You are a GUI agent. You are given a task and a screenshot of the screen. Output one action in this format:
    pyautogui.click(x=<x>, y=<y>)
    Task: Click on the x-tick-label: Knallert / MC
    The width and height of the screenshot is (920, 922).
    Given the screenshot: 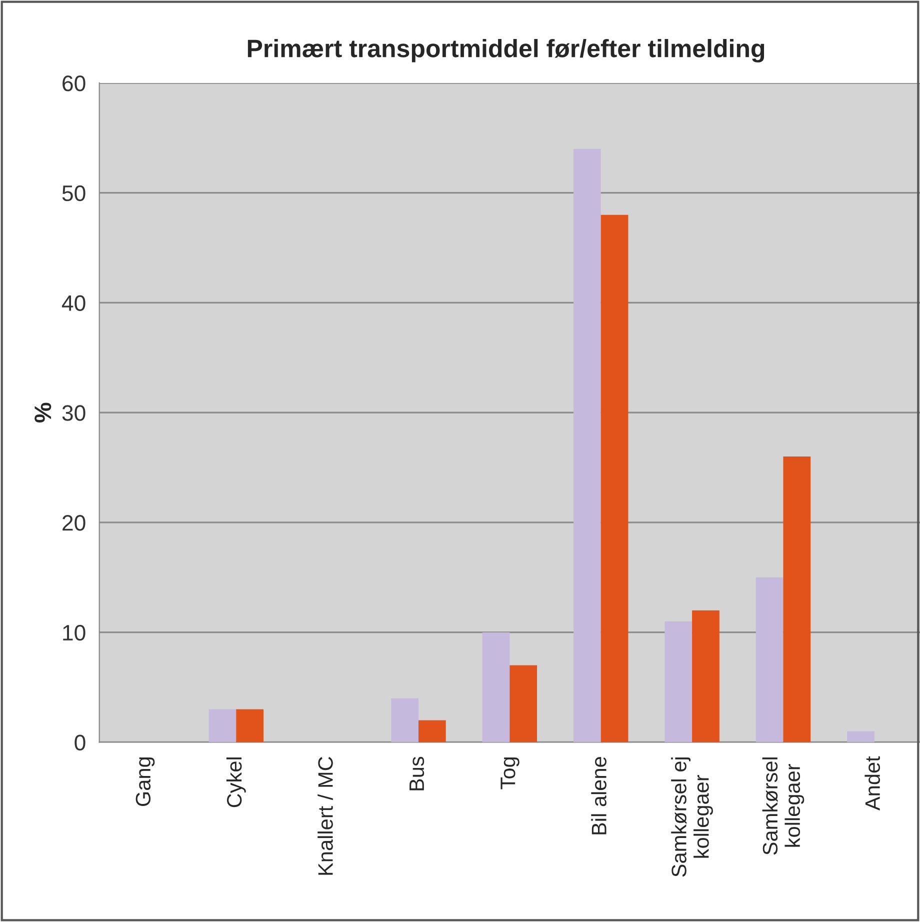 What is the action you would take?
    pyautogui.click(x=325, y=815)
    